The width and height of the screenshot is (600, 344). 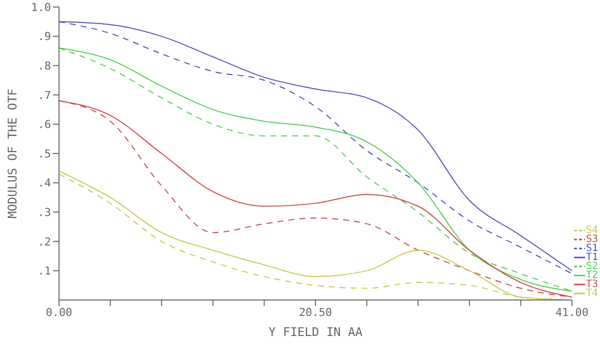 I want to click on legend-label: T2, so click(x=592, y=275).